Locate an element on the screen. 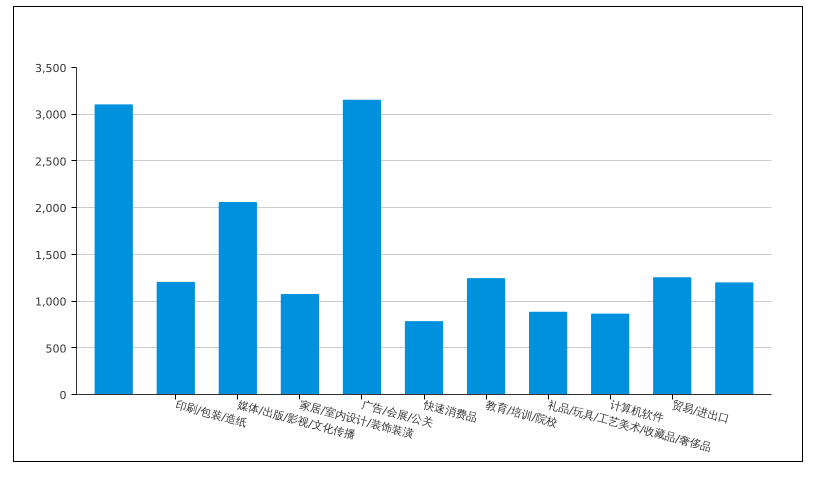 This screenshot has width=820, height=480. y-tick-label: 2,000 is located at coordinates (51, 209).